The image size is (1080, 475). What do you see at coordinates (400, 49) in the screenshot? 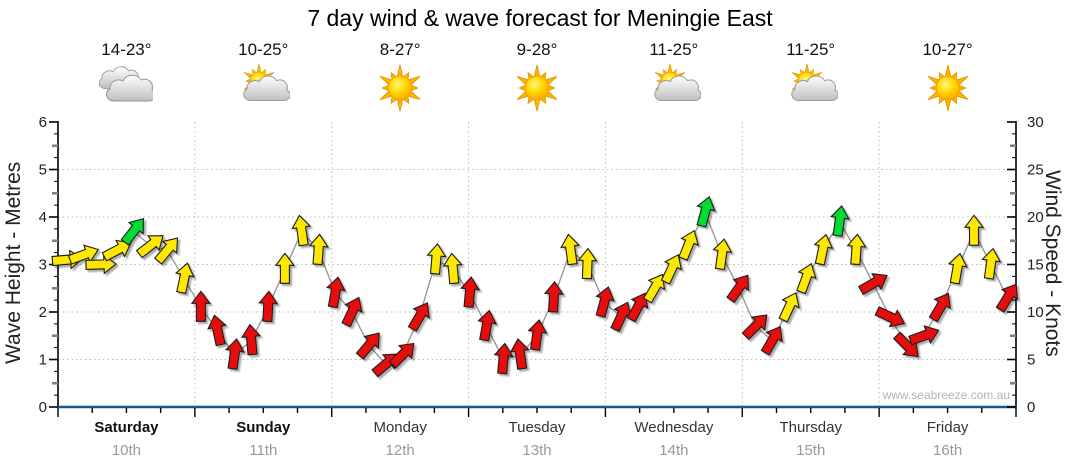
I see `temp-range: 8-27°` at bounding box center [400, 49].